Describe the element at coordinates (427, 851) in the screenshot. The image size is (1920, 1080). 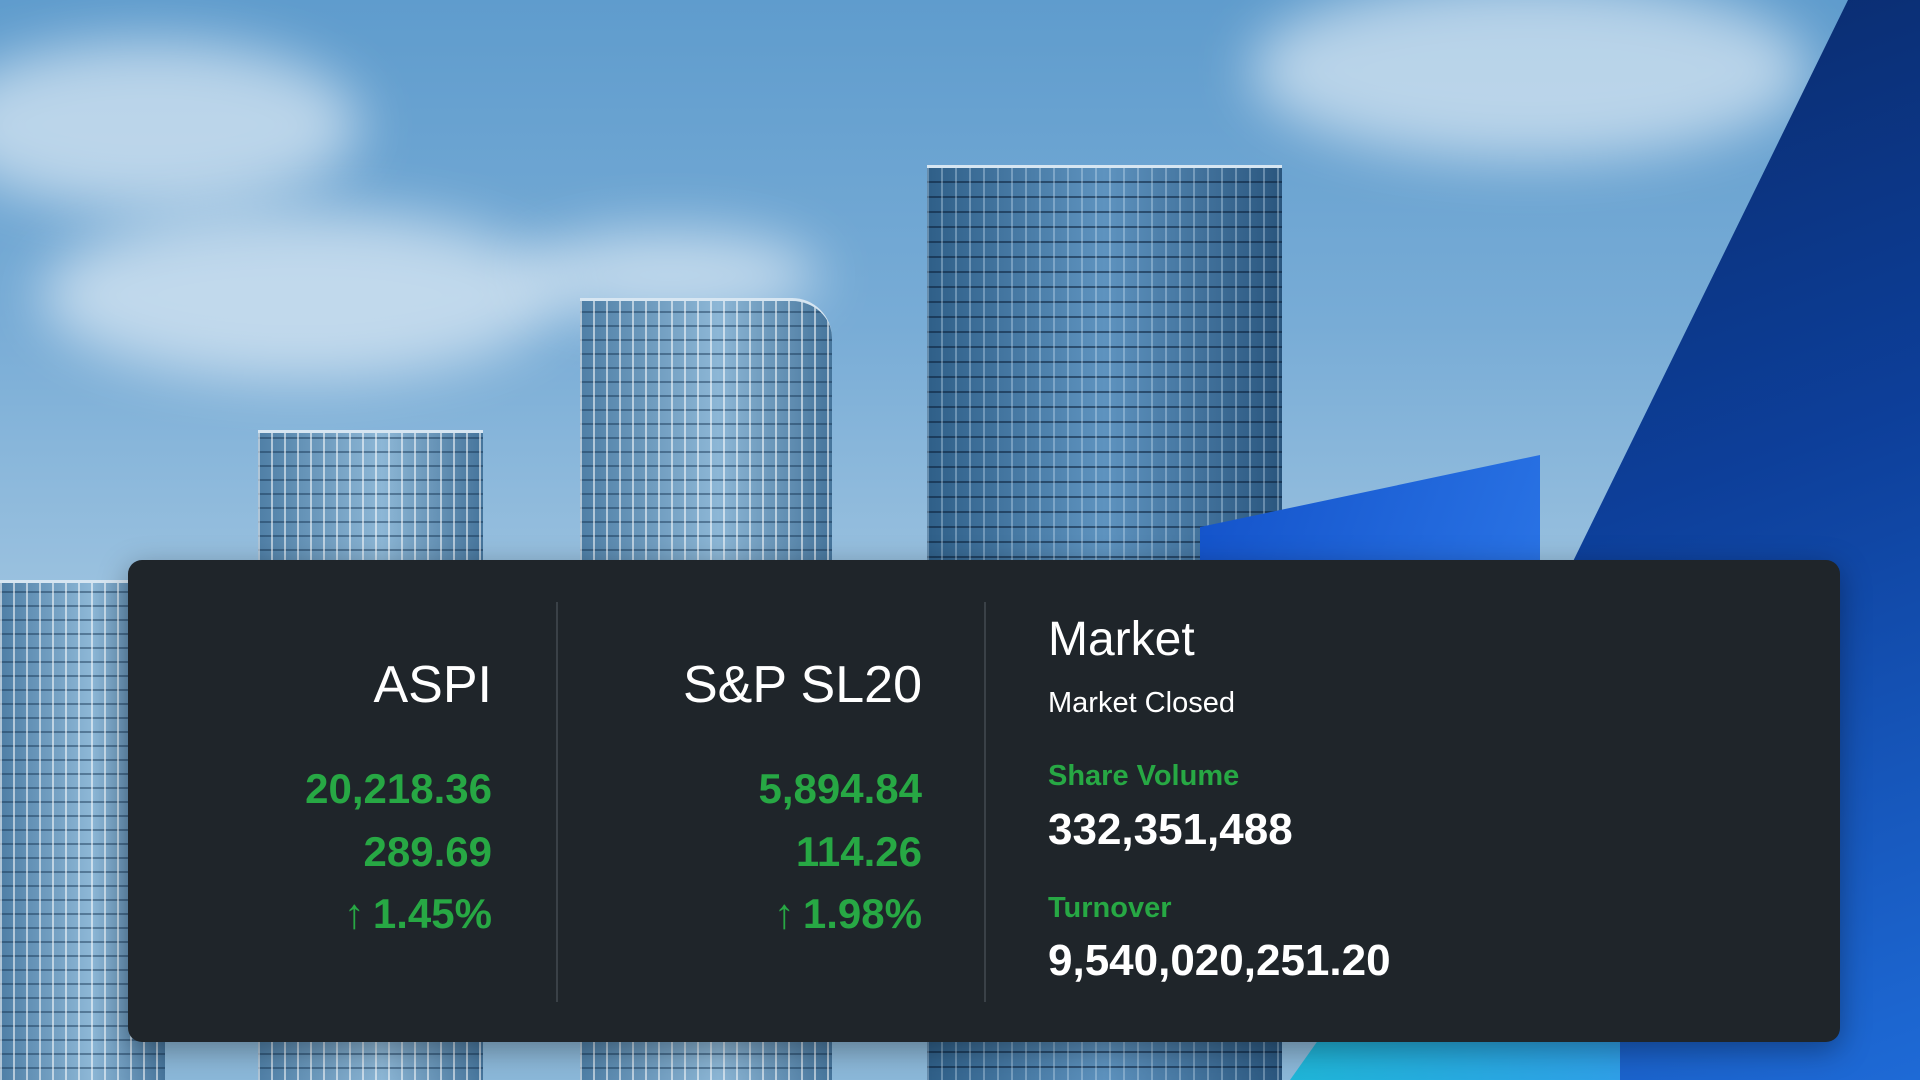
I see `index-change: 289.69` at that location.